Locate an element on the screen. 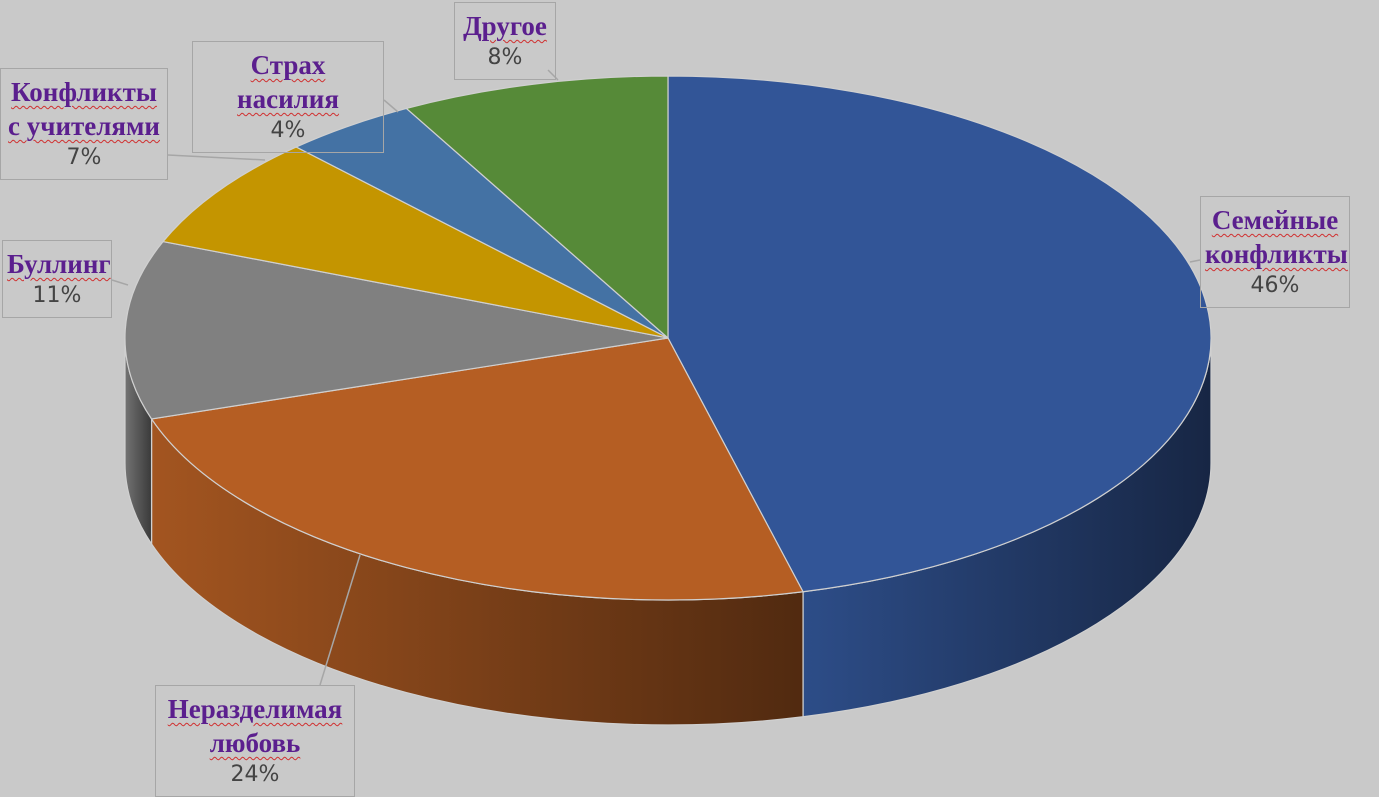 The height and width of the screenshot is (797, 1379). value-label: 11% is located at coordinates (57, 295).